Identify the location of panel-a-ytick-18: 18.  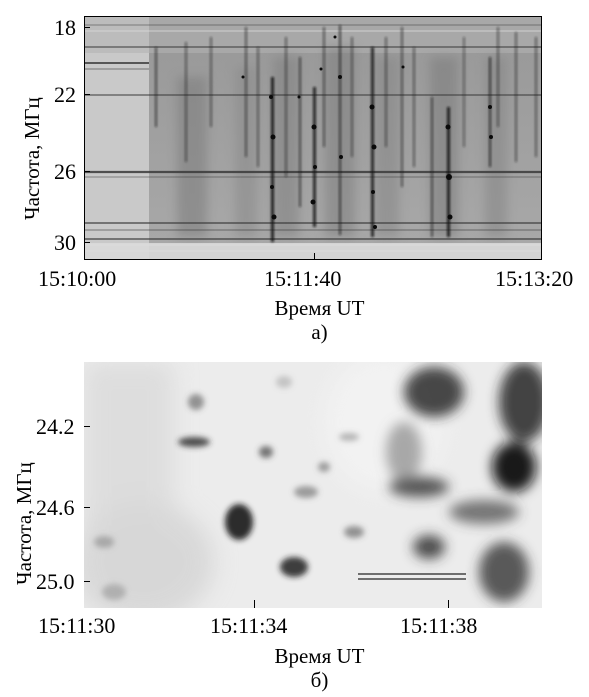
(65, 27).